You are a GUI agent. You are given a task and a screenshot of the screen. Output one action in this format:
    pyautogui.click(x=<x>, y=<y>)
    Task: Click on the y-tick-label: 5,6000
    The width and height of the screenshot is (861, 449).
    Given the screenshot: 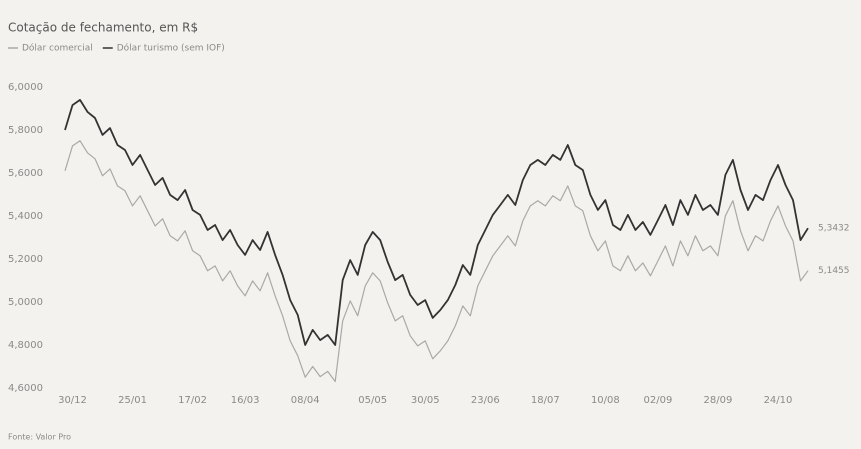 What is the action you would take?
    pyautogui.click(x=25, y=173)
    